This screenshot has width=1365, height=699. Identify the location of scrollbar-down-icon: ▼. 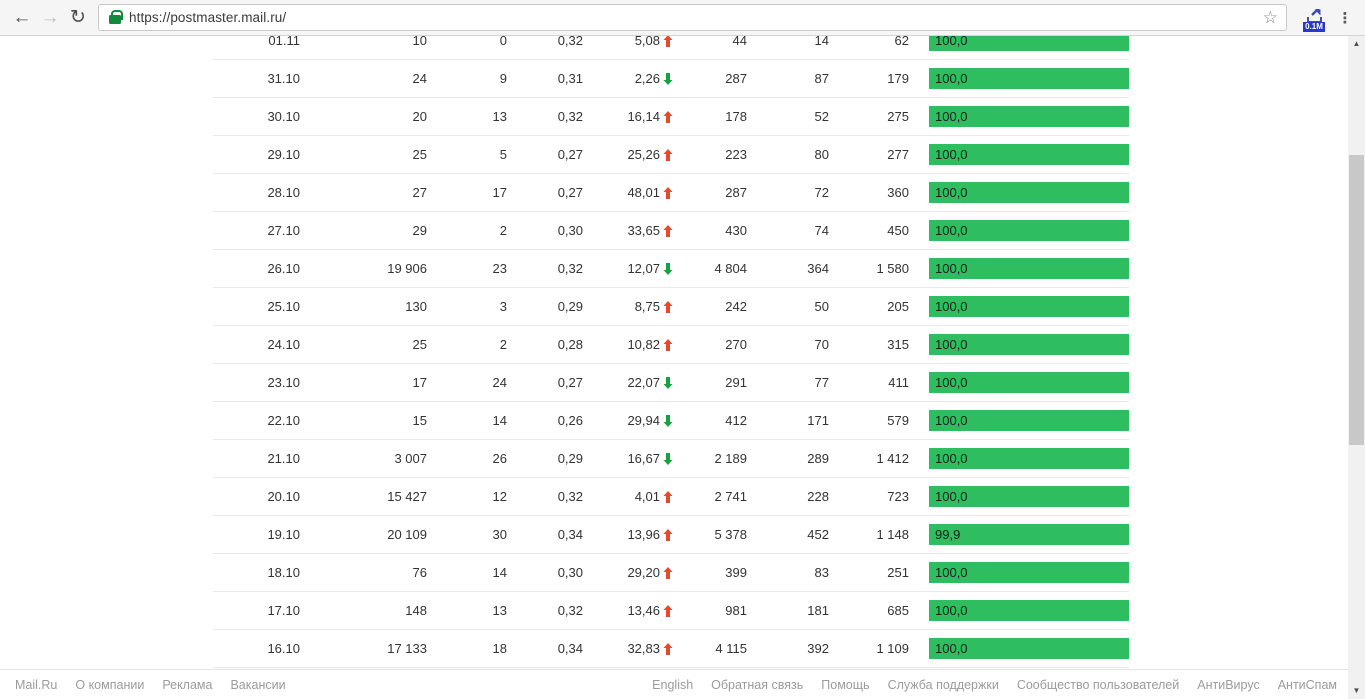
(1356, 690).